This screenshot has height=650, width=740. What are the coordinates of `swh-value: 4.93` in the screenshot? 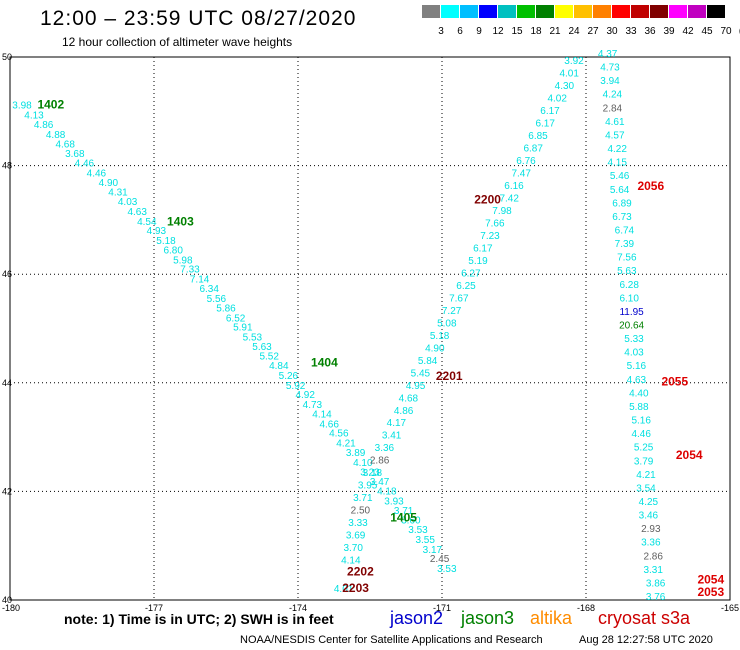 It's located at (157, 231).